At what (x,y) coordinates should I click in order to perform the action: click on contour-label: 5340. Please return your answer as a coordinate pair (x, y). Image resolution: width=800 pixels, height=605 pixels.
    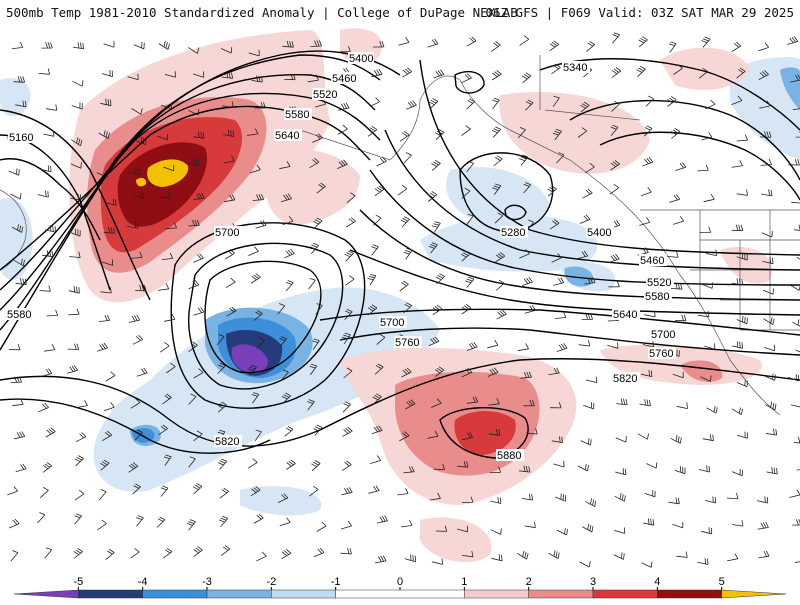
    Looking at the image, I should click on (575, 68).